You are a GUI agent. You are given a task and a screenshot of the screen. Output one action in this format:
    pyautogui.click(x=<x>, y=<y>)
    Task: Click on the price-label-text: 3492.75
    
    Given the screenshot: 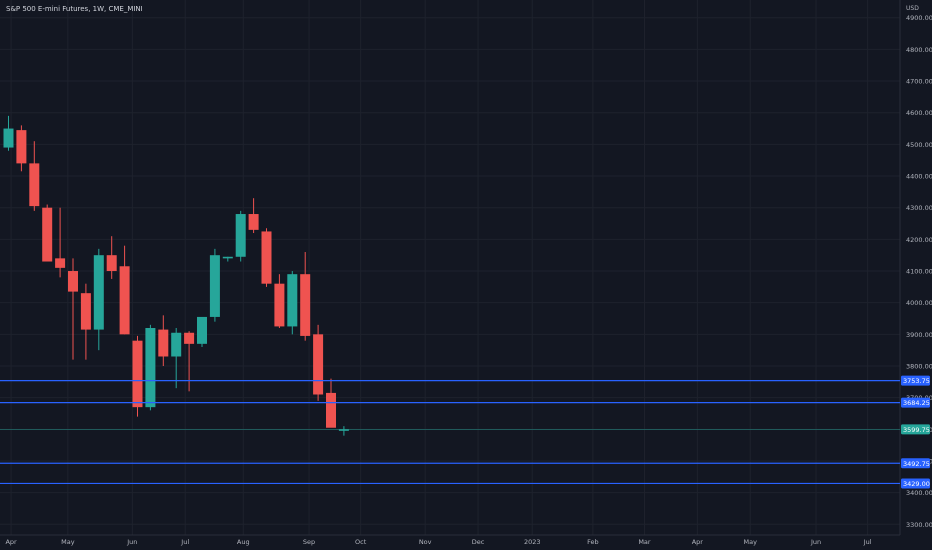 What is the action you would take?
    pyautogui.click(x=916, y=464)
    